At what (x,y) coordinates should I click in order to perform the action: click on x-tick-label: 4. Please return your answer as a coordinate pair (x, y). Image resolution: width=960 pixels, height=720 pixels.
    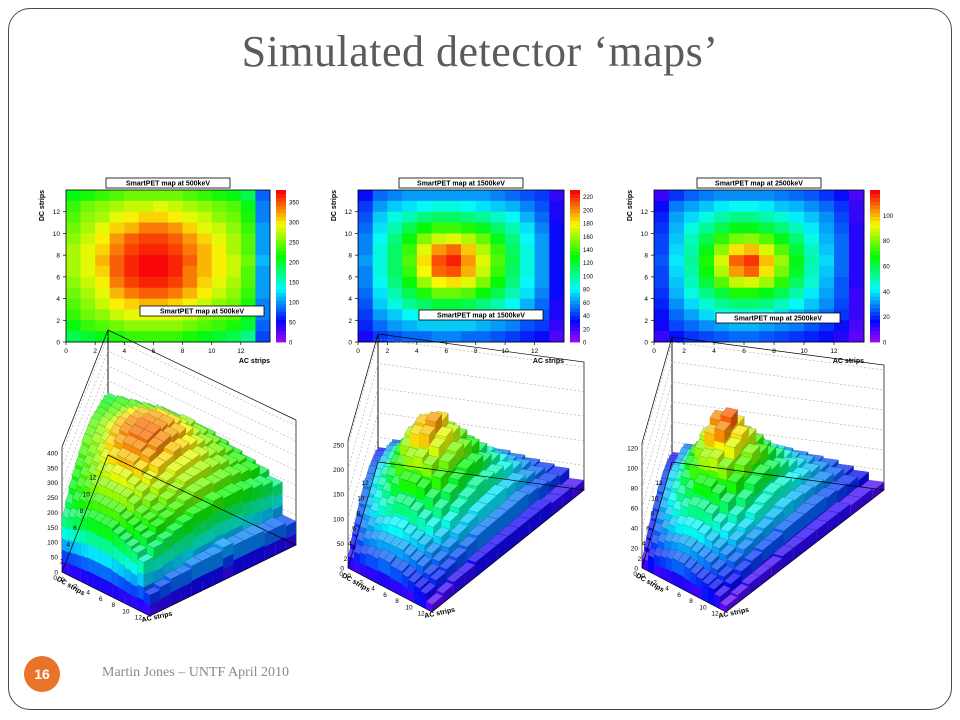
    Looking at the image, I should click on (124, 351).